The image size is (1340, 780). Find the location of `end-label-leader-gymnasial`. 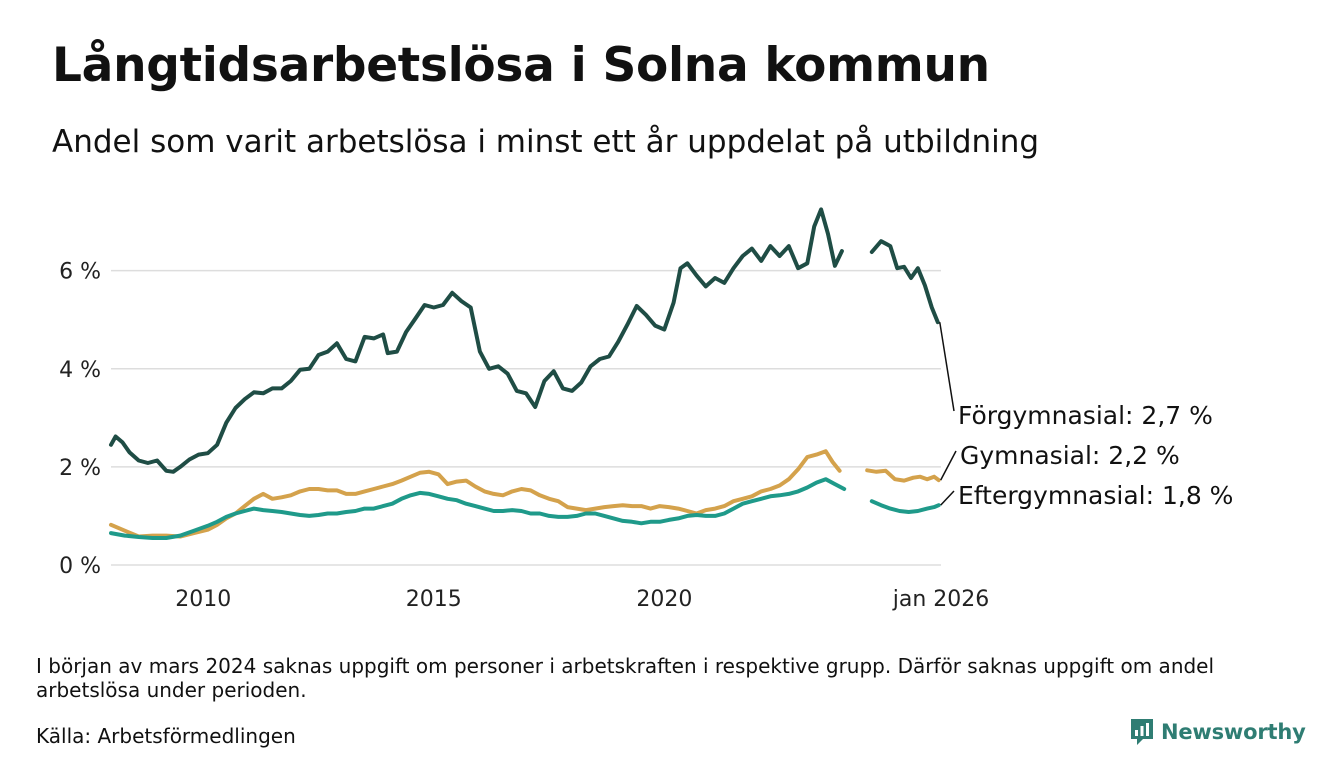

end-label-leader-gymnasial is located at coordinates (948, 465).